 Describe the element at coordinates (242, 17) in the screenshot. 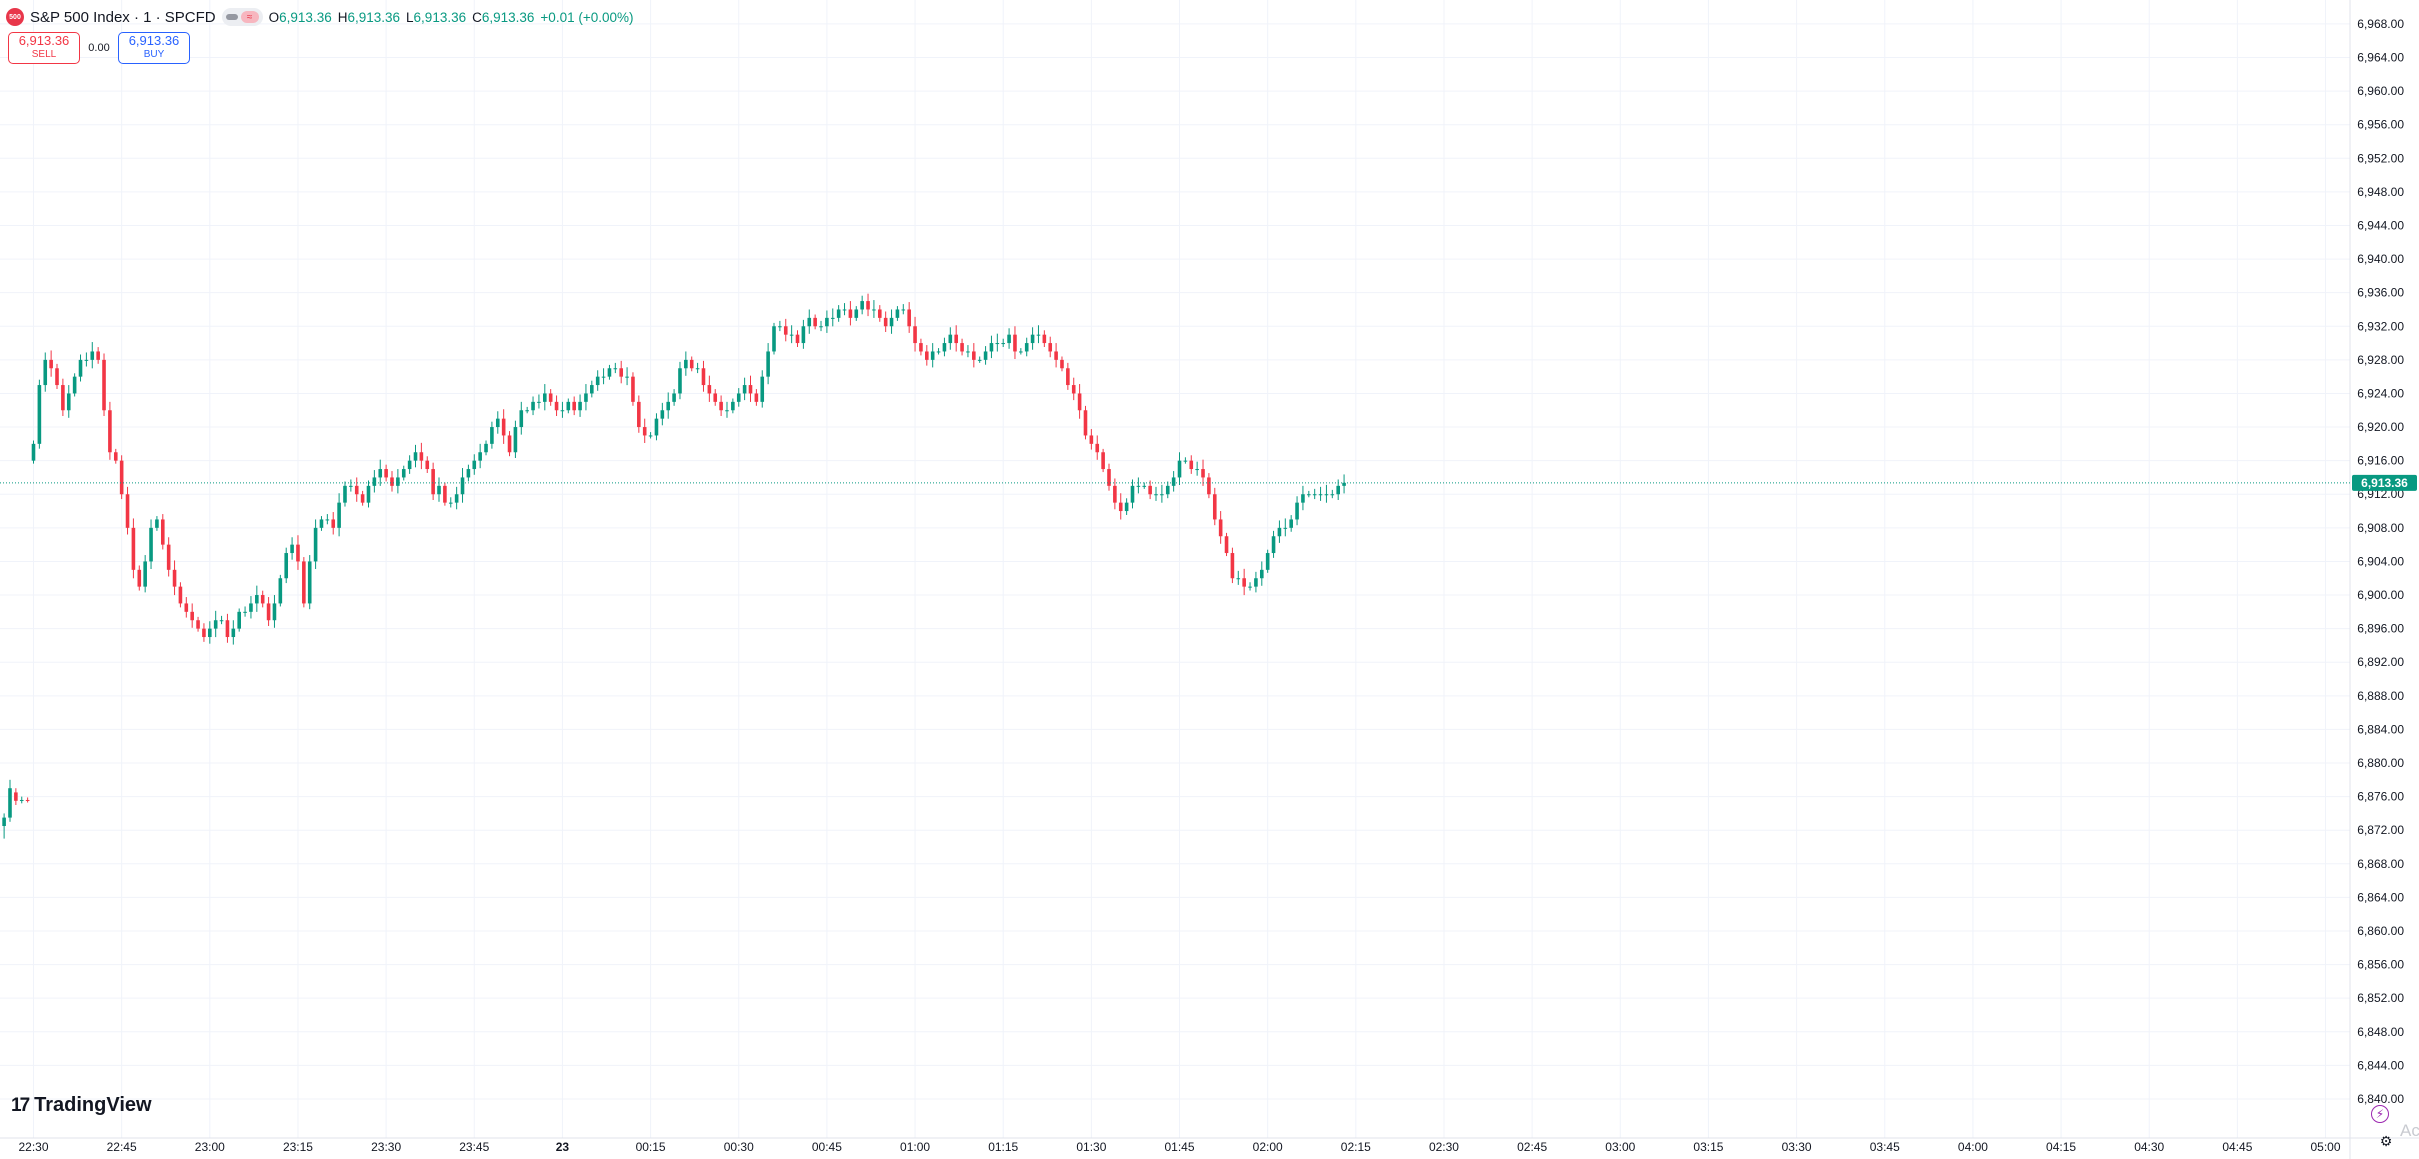

I see `data-status-icon: ≈` at that location.